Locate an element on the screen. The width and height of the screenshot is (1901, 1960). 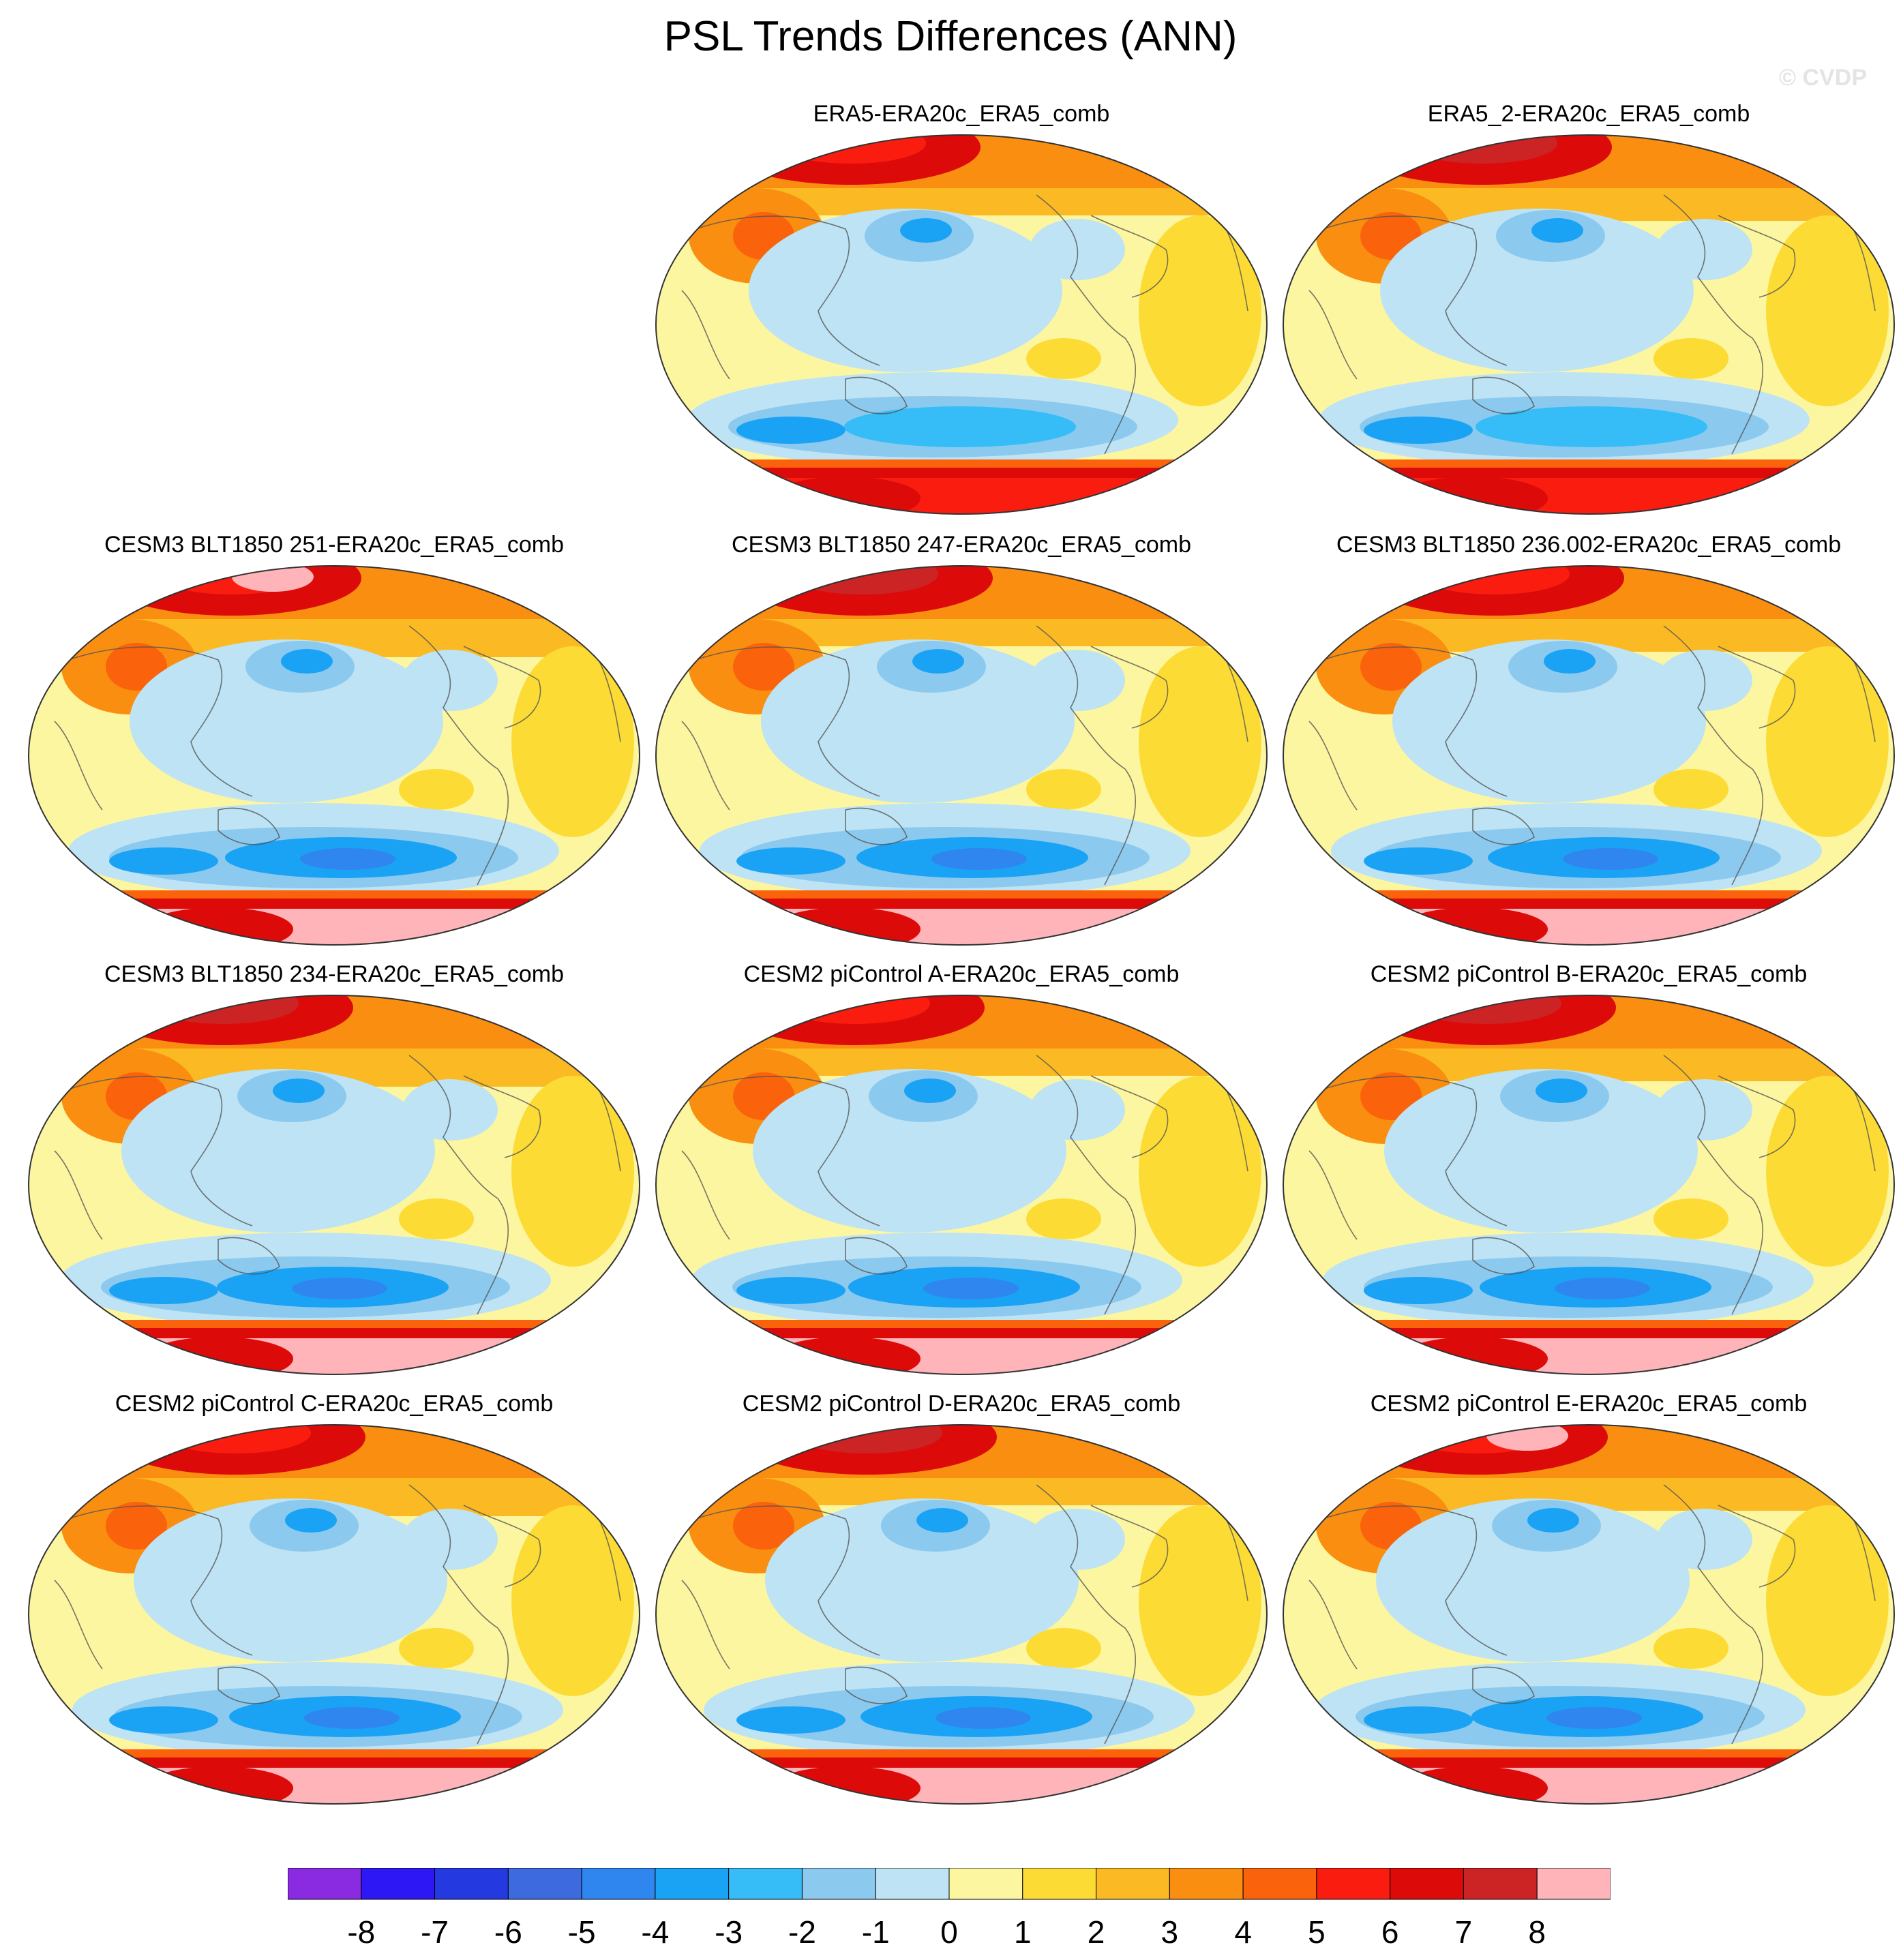
colorbar-label: 7 is located at coordinates (1464, 1932).